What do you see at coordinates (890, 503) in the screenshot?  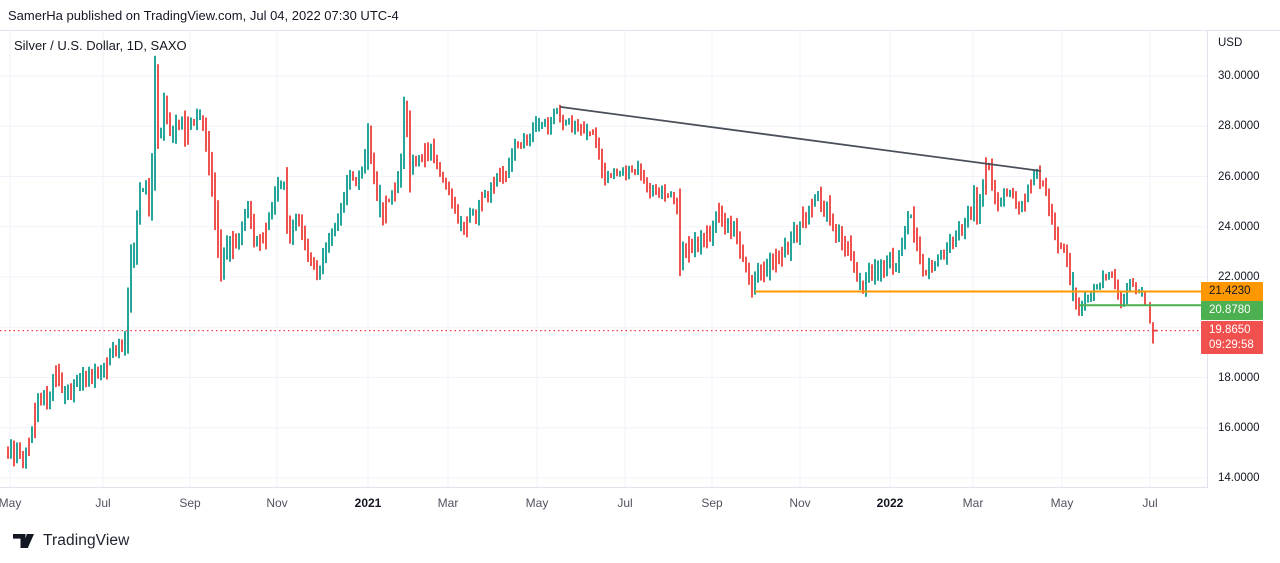 I see `time-tick-label: 2022` at bounding box center [890, 503].